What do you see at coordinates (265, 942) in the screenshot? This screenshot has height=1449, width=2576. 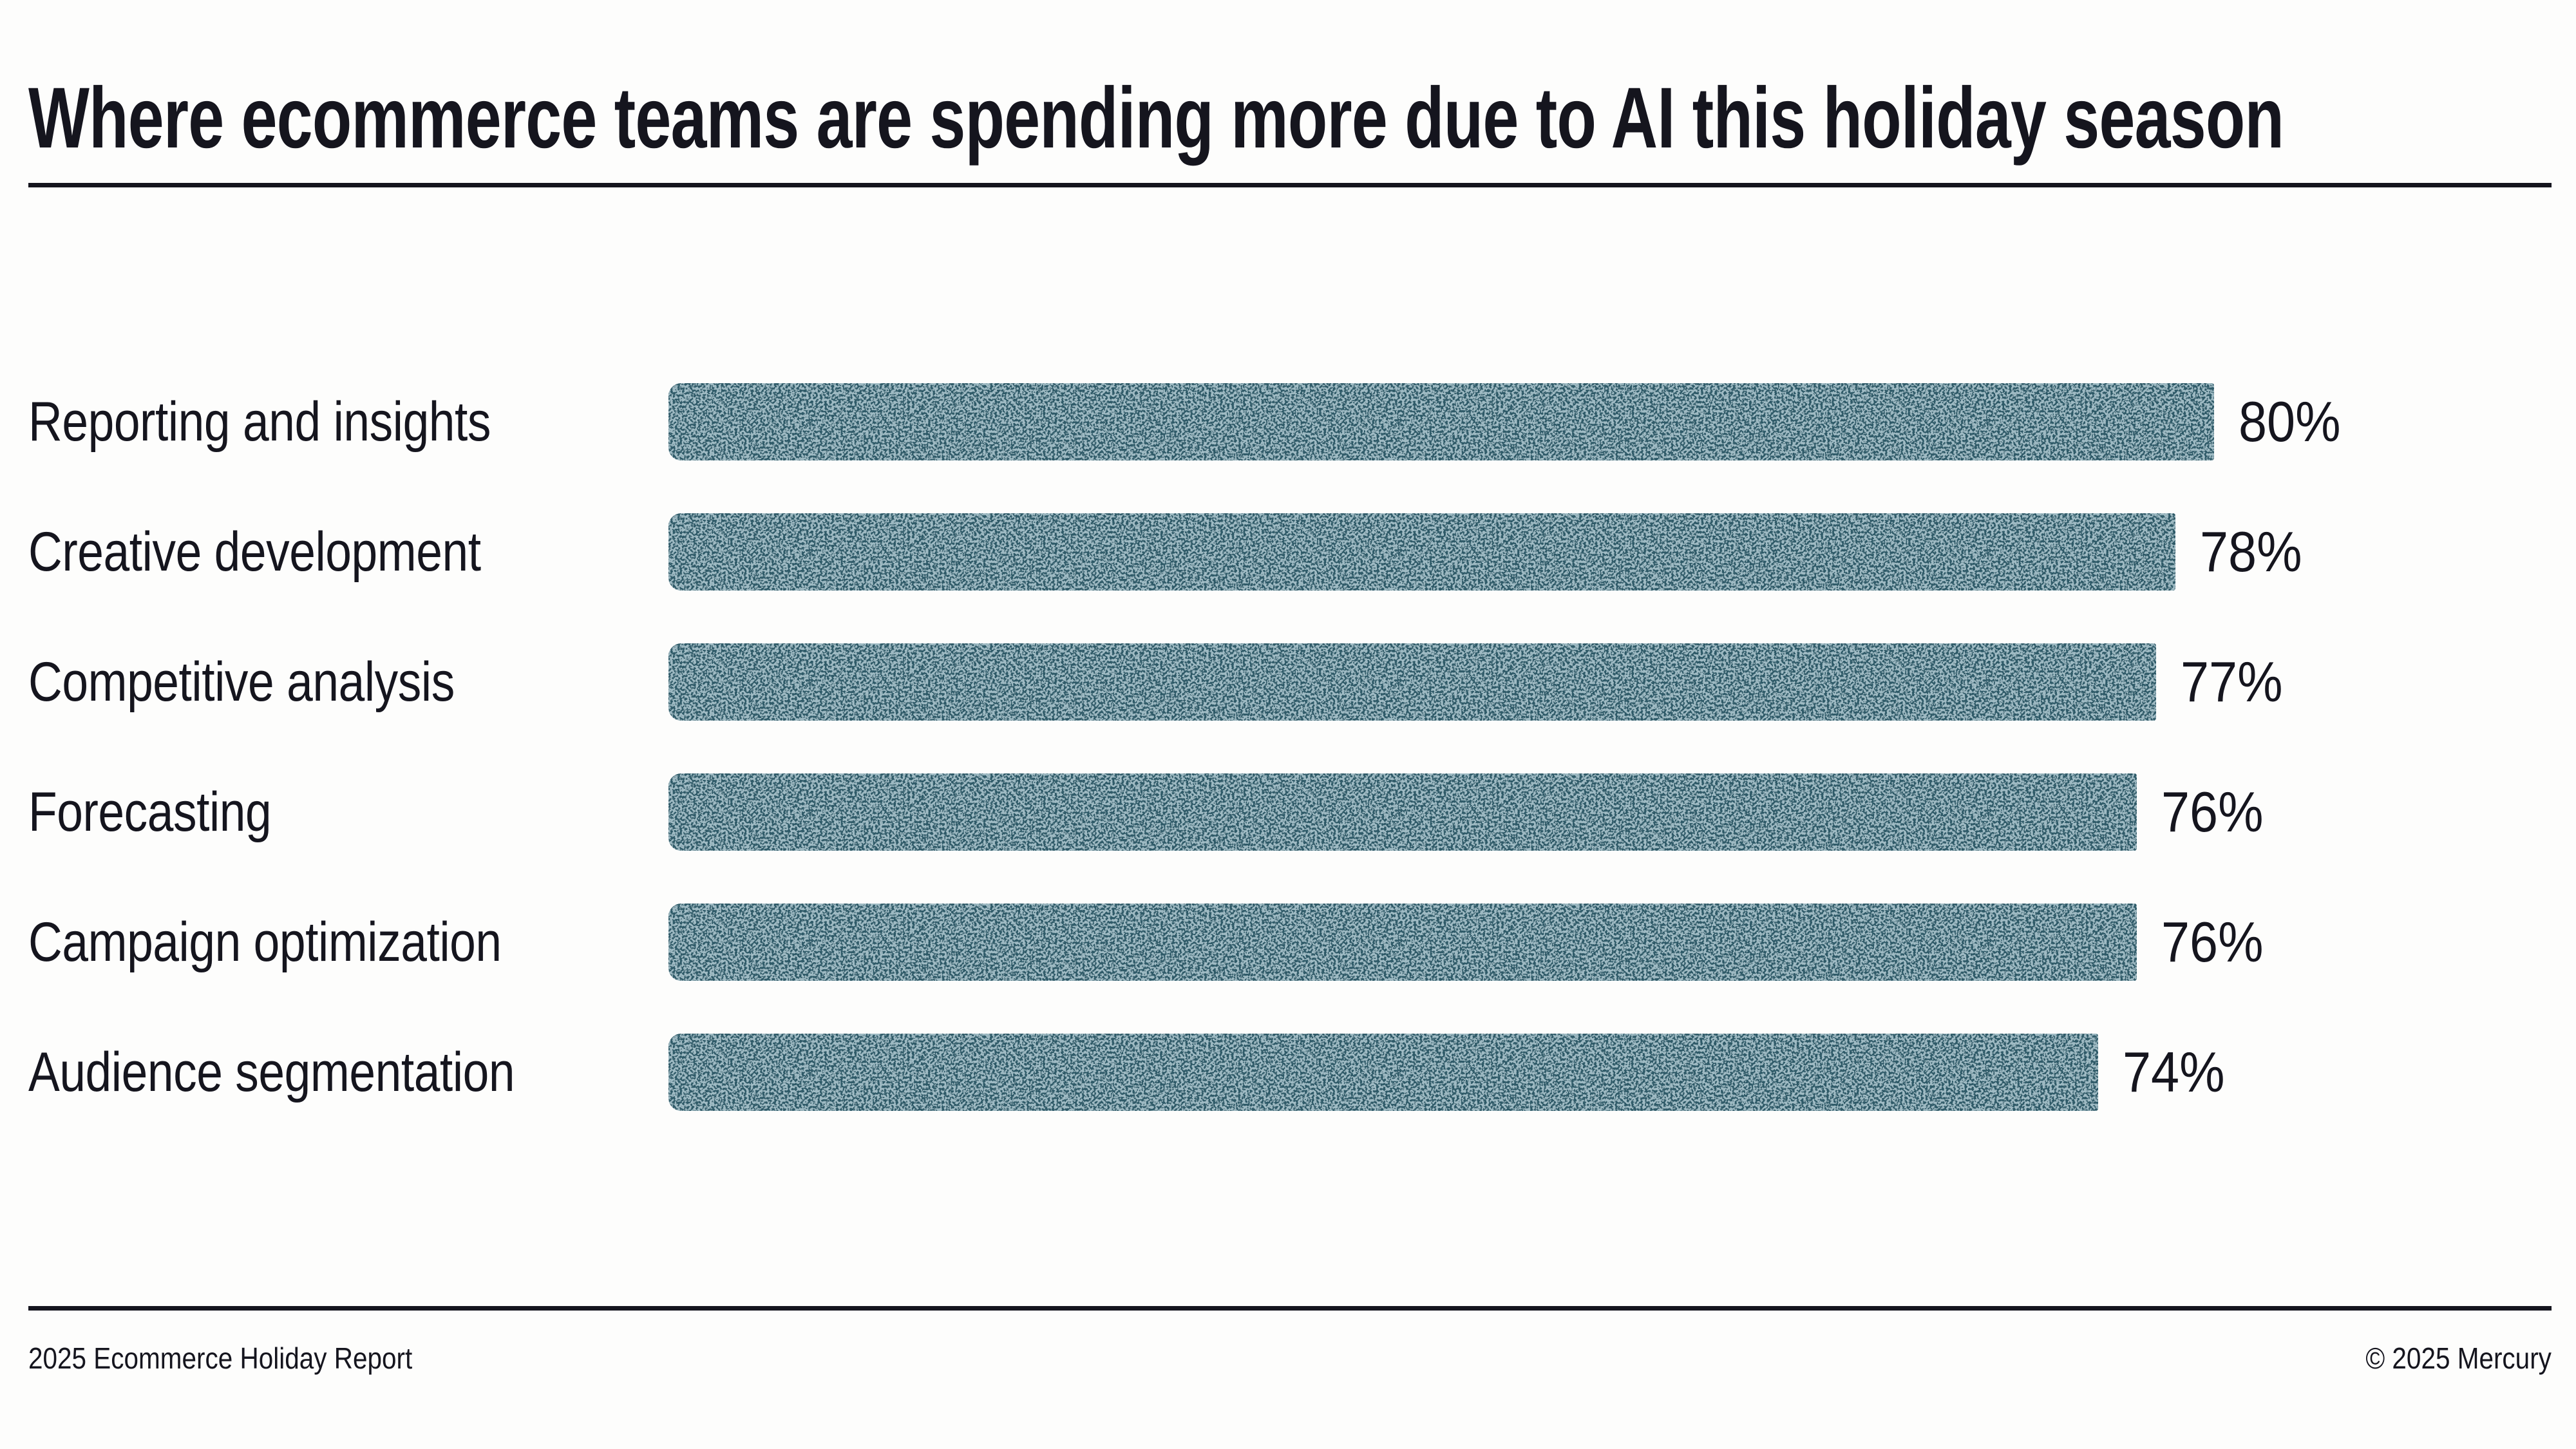 I see `category-label: Campaign optimization` at bounding box center [265, 942].